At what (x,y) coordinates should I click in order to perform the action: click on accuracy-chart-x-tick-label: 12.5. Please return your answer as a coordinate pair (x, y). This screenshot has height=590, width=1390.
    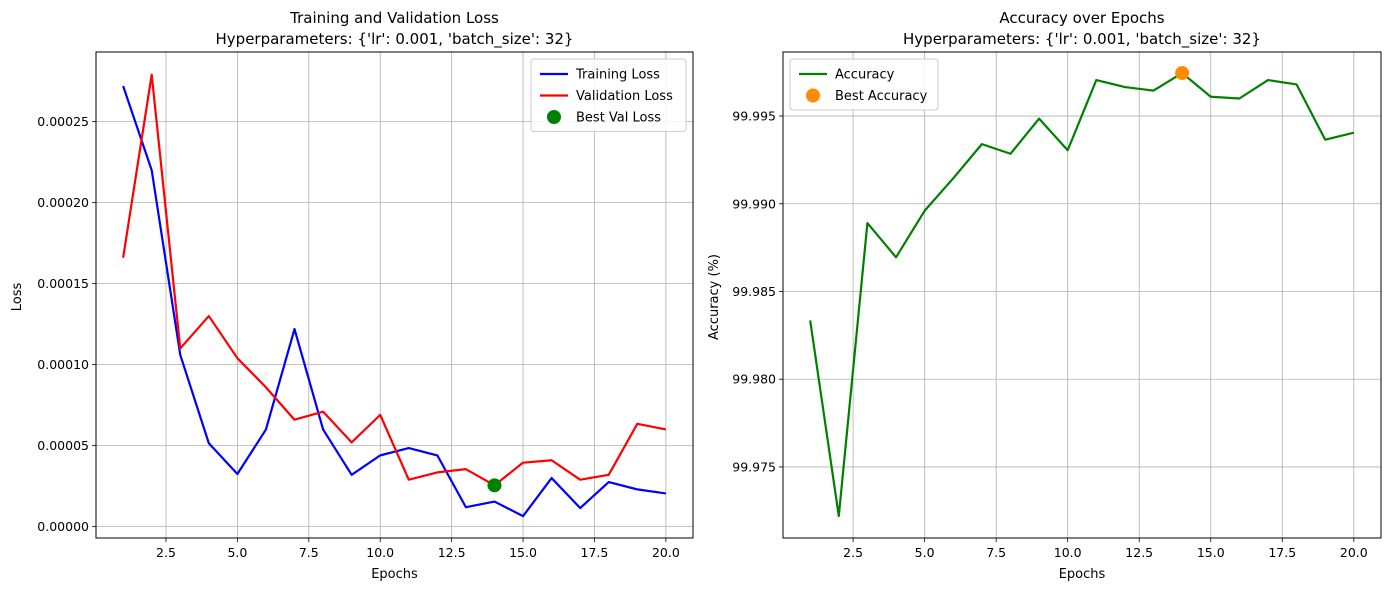
    Looking at the image, I should click on (1139, 552).